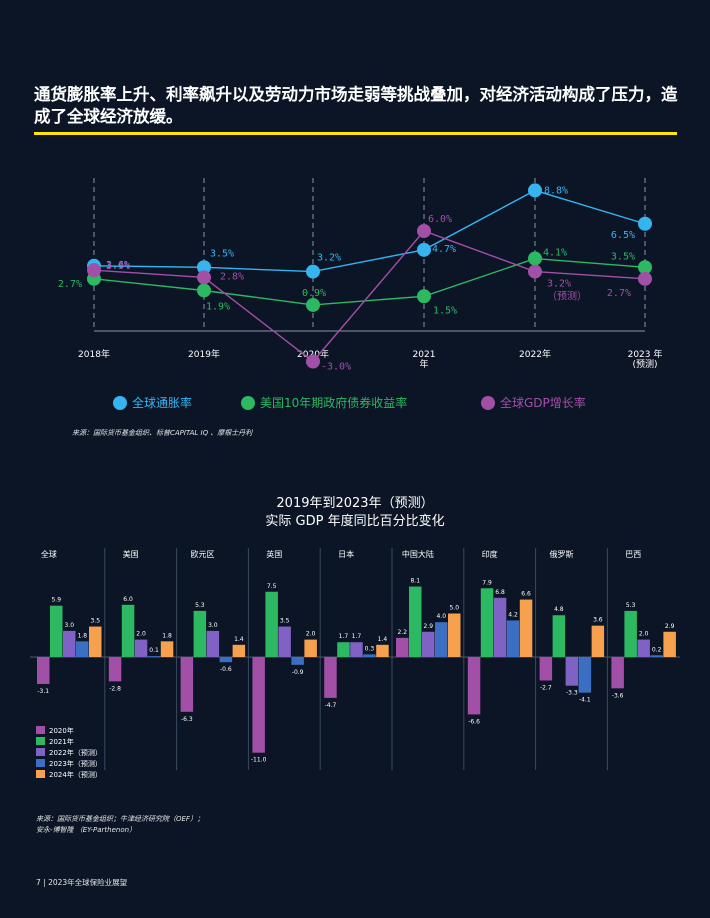  Describe the element at coordinates (355, 521) in the screenshot. I see `bar-chart-title-line2: 实际 GDP 年度同比百分比变化` at that location.